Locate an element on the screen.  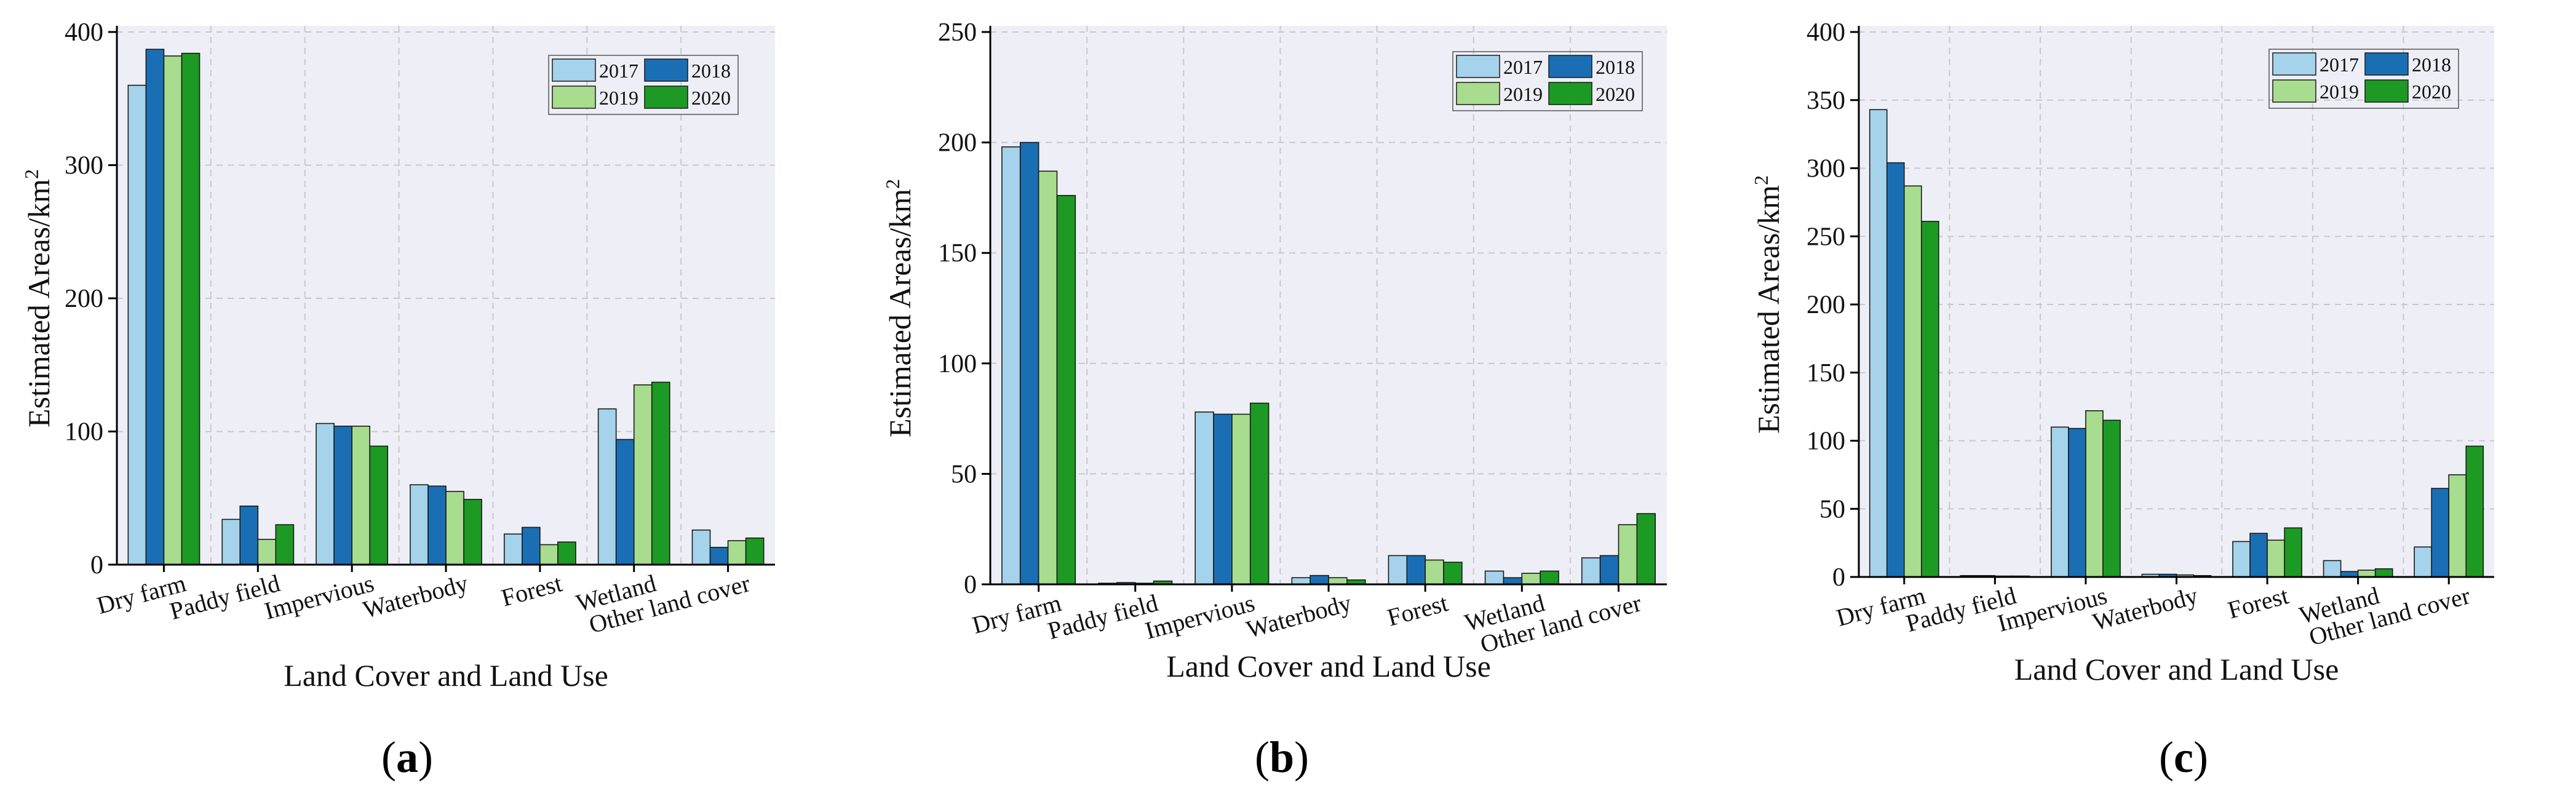
legend-swatch-2019 is located at coordinates (574, 97).